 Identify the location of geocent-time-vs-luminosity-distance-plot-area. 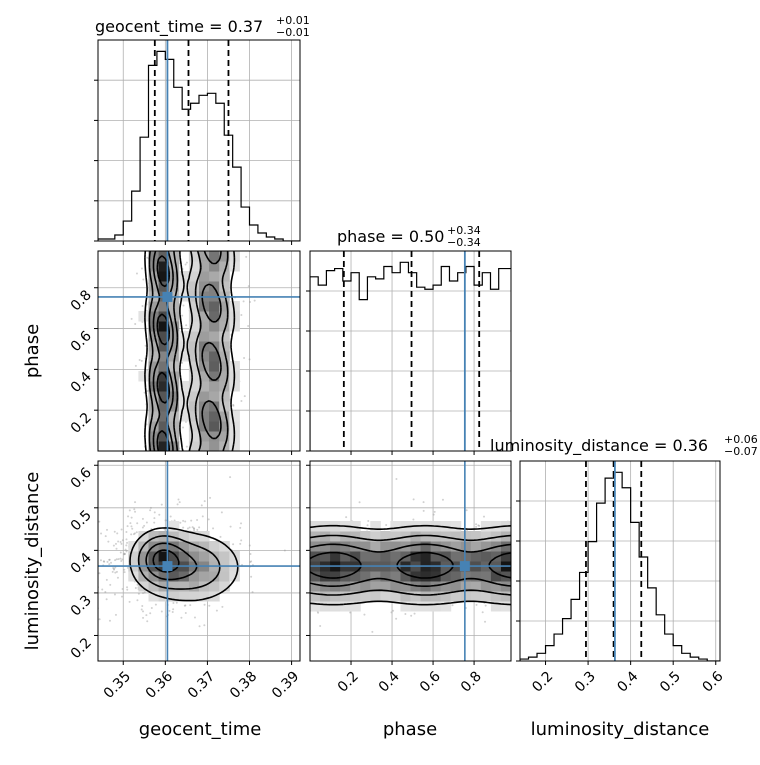
(192, 561).